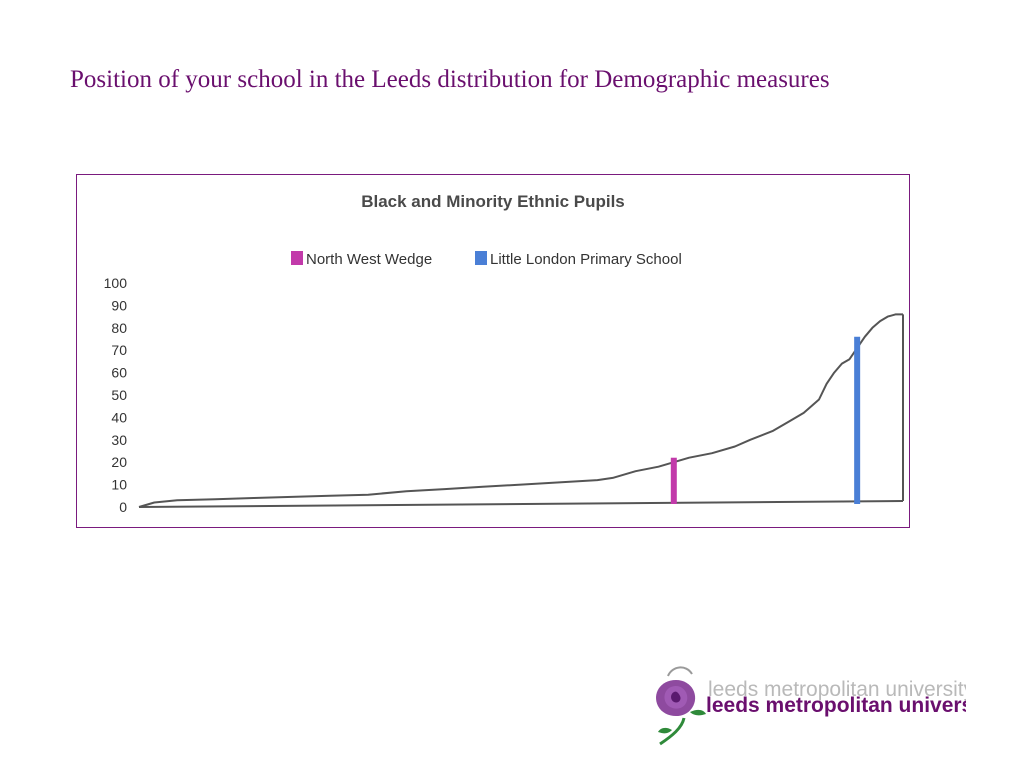  I want to click on logo-text: leeds metropolitan university, so click(836, 705).